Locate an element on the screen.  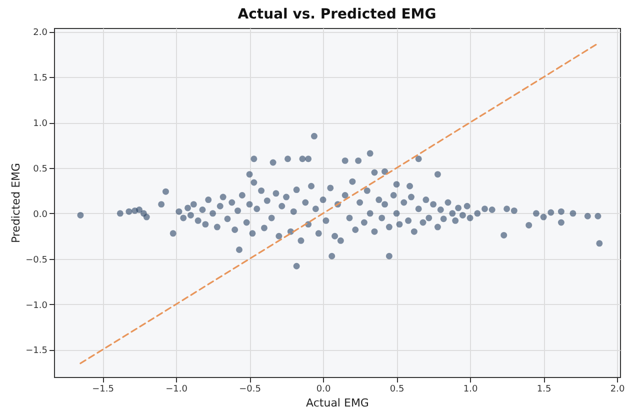
y-axis-title: Predicted EMG is located at coordinates (16, 203).